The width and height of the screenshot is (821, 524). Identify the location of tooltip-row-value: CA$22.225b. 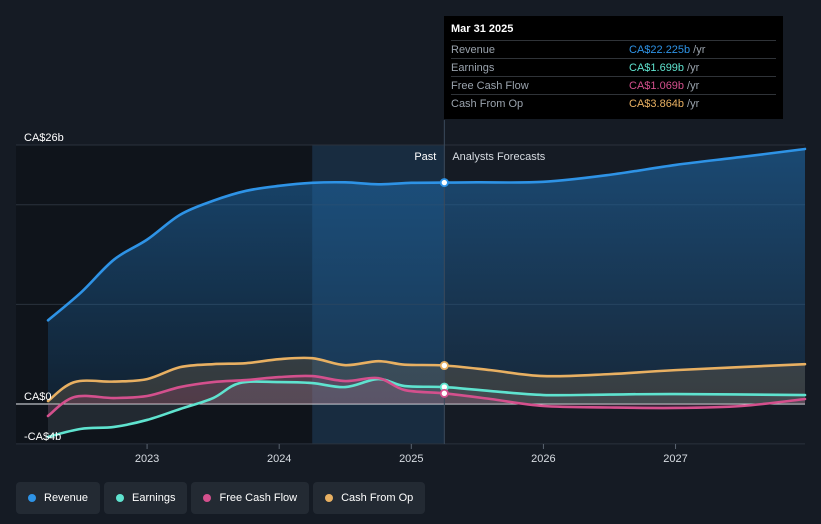
(660, 49).